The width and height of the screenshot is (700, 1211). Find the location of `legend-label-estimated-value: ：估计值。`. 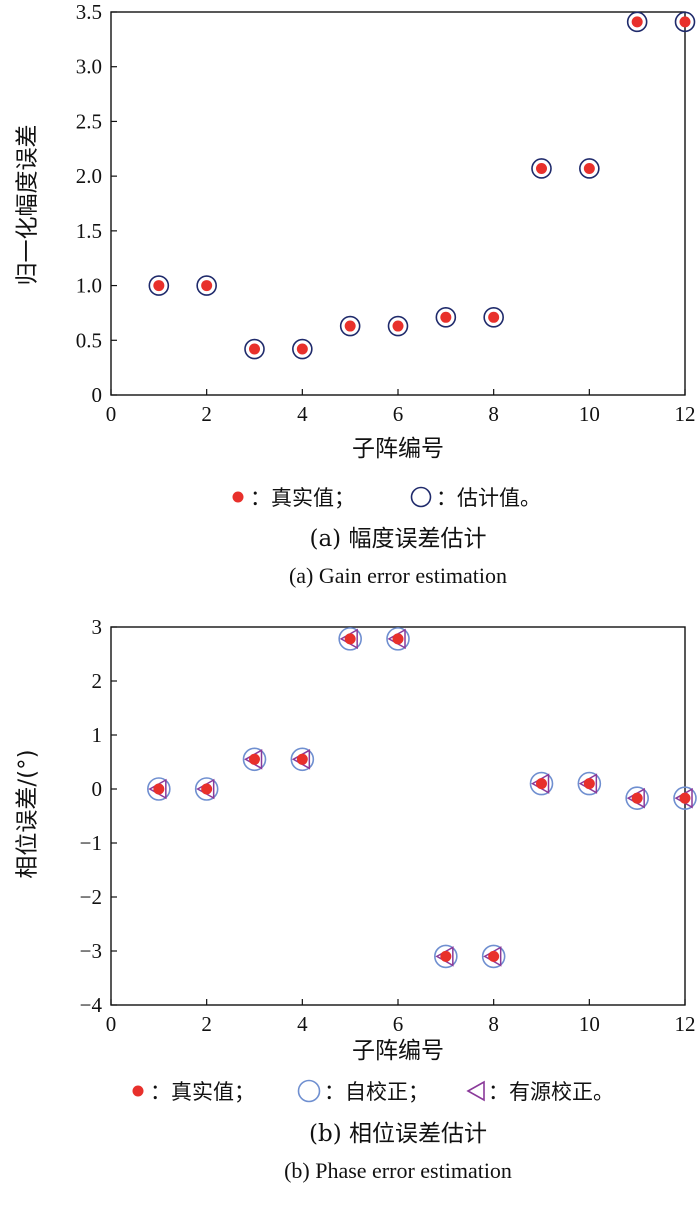

legend-label-estimated-value: ：估计值。 is located at coordinates (488, 498).